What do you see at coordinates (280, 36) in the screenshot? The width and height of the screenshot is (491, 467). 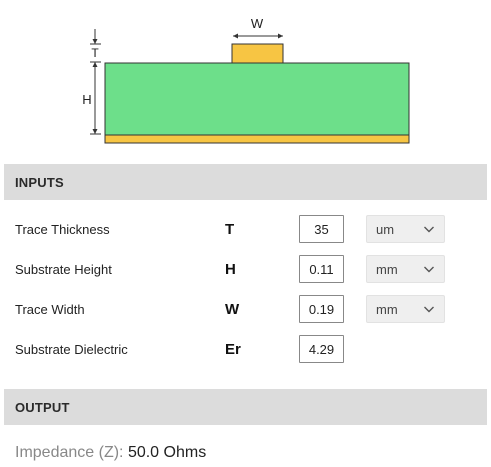 I see `width-arrow-right` at bounding box center [280, 36].